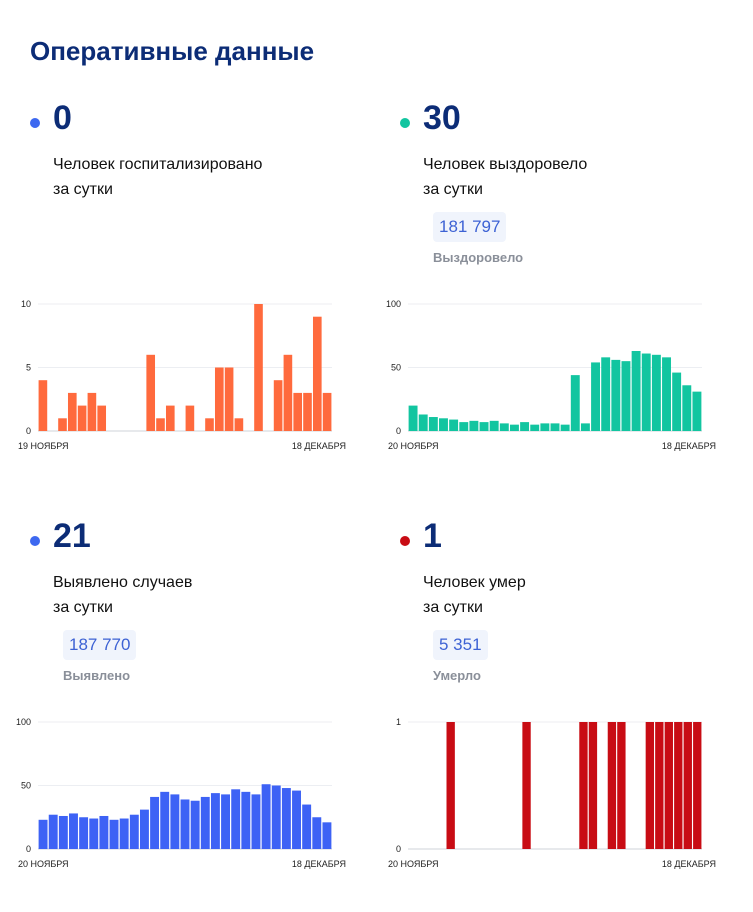 The width and height of the screenshot is (753, 912). What do you see at coordinates (83, 607) in the screenshot?
I see `caption-line-2: за сутки` at bounding box center [83, 607].